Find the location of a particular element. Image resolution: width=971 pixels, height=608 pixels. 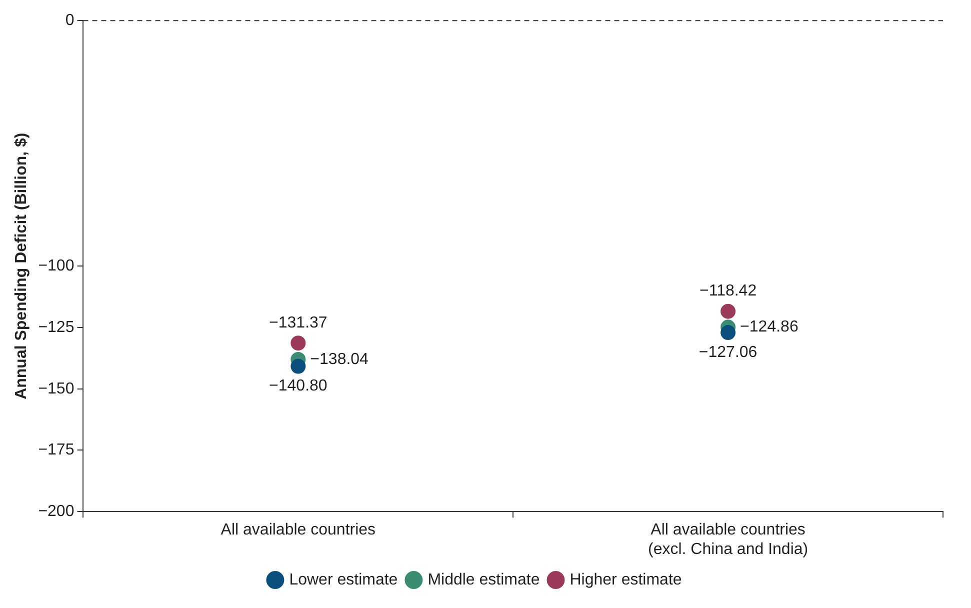

data-label: −140.80 is located at coordinates (298, 386).